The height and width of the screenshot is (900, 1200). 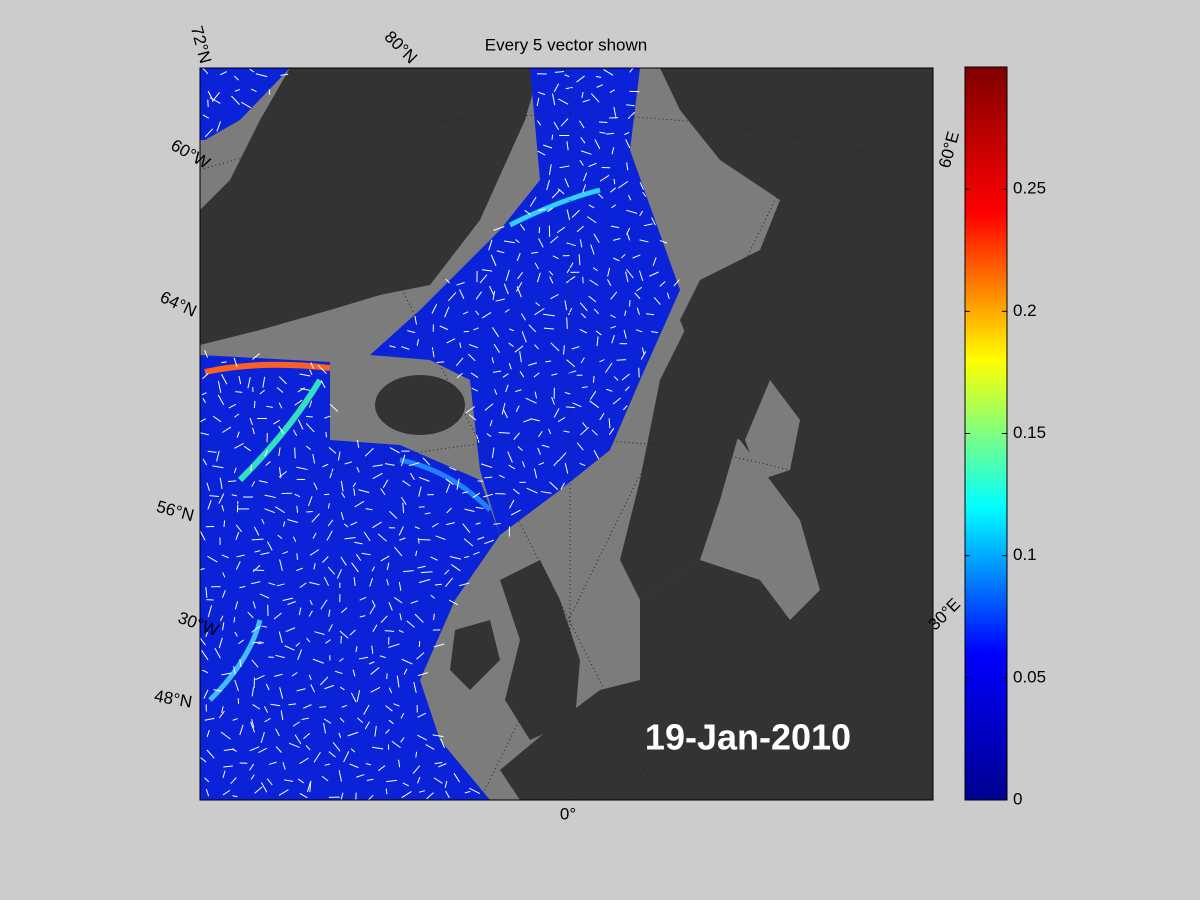 I want to click on graticule-label: 0°, so click(x=568, y=813).